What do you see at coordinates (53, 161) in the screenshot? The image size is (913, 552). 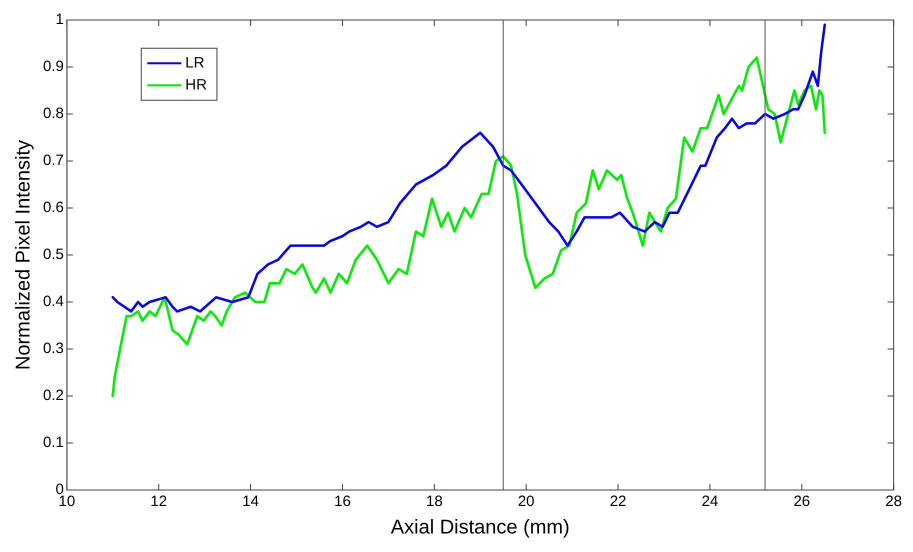 I see `y-tick-label: 0.7` at bounding box center [53, 161].